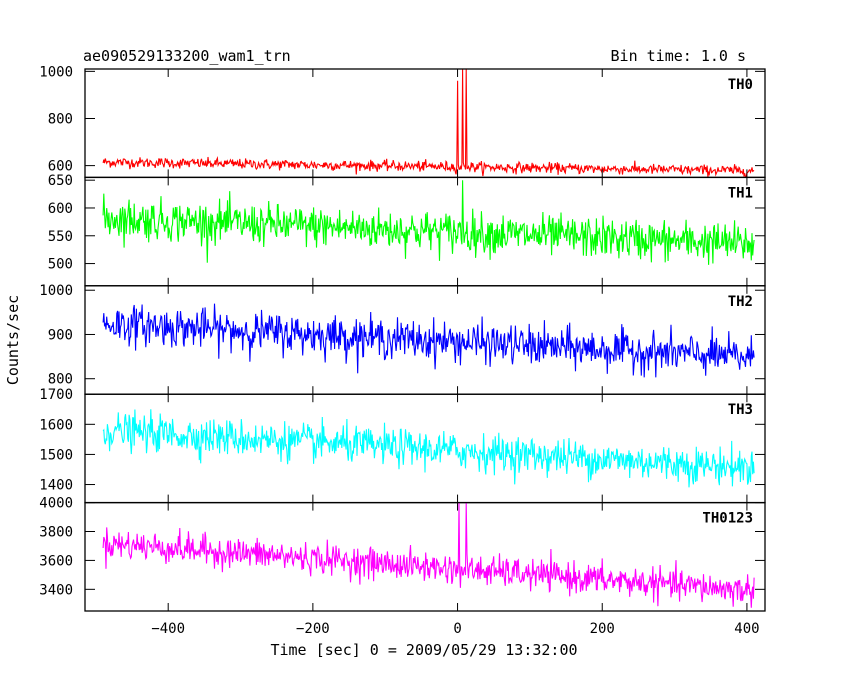  I want to click on panel-label-th0: TH0, so click(740, 85).